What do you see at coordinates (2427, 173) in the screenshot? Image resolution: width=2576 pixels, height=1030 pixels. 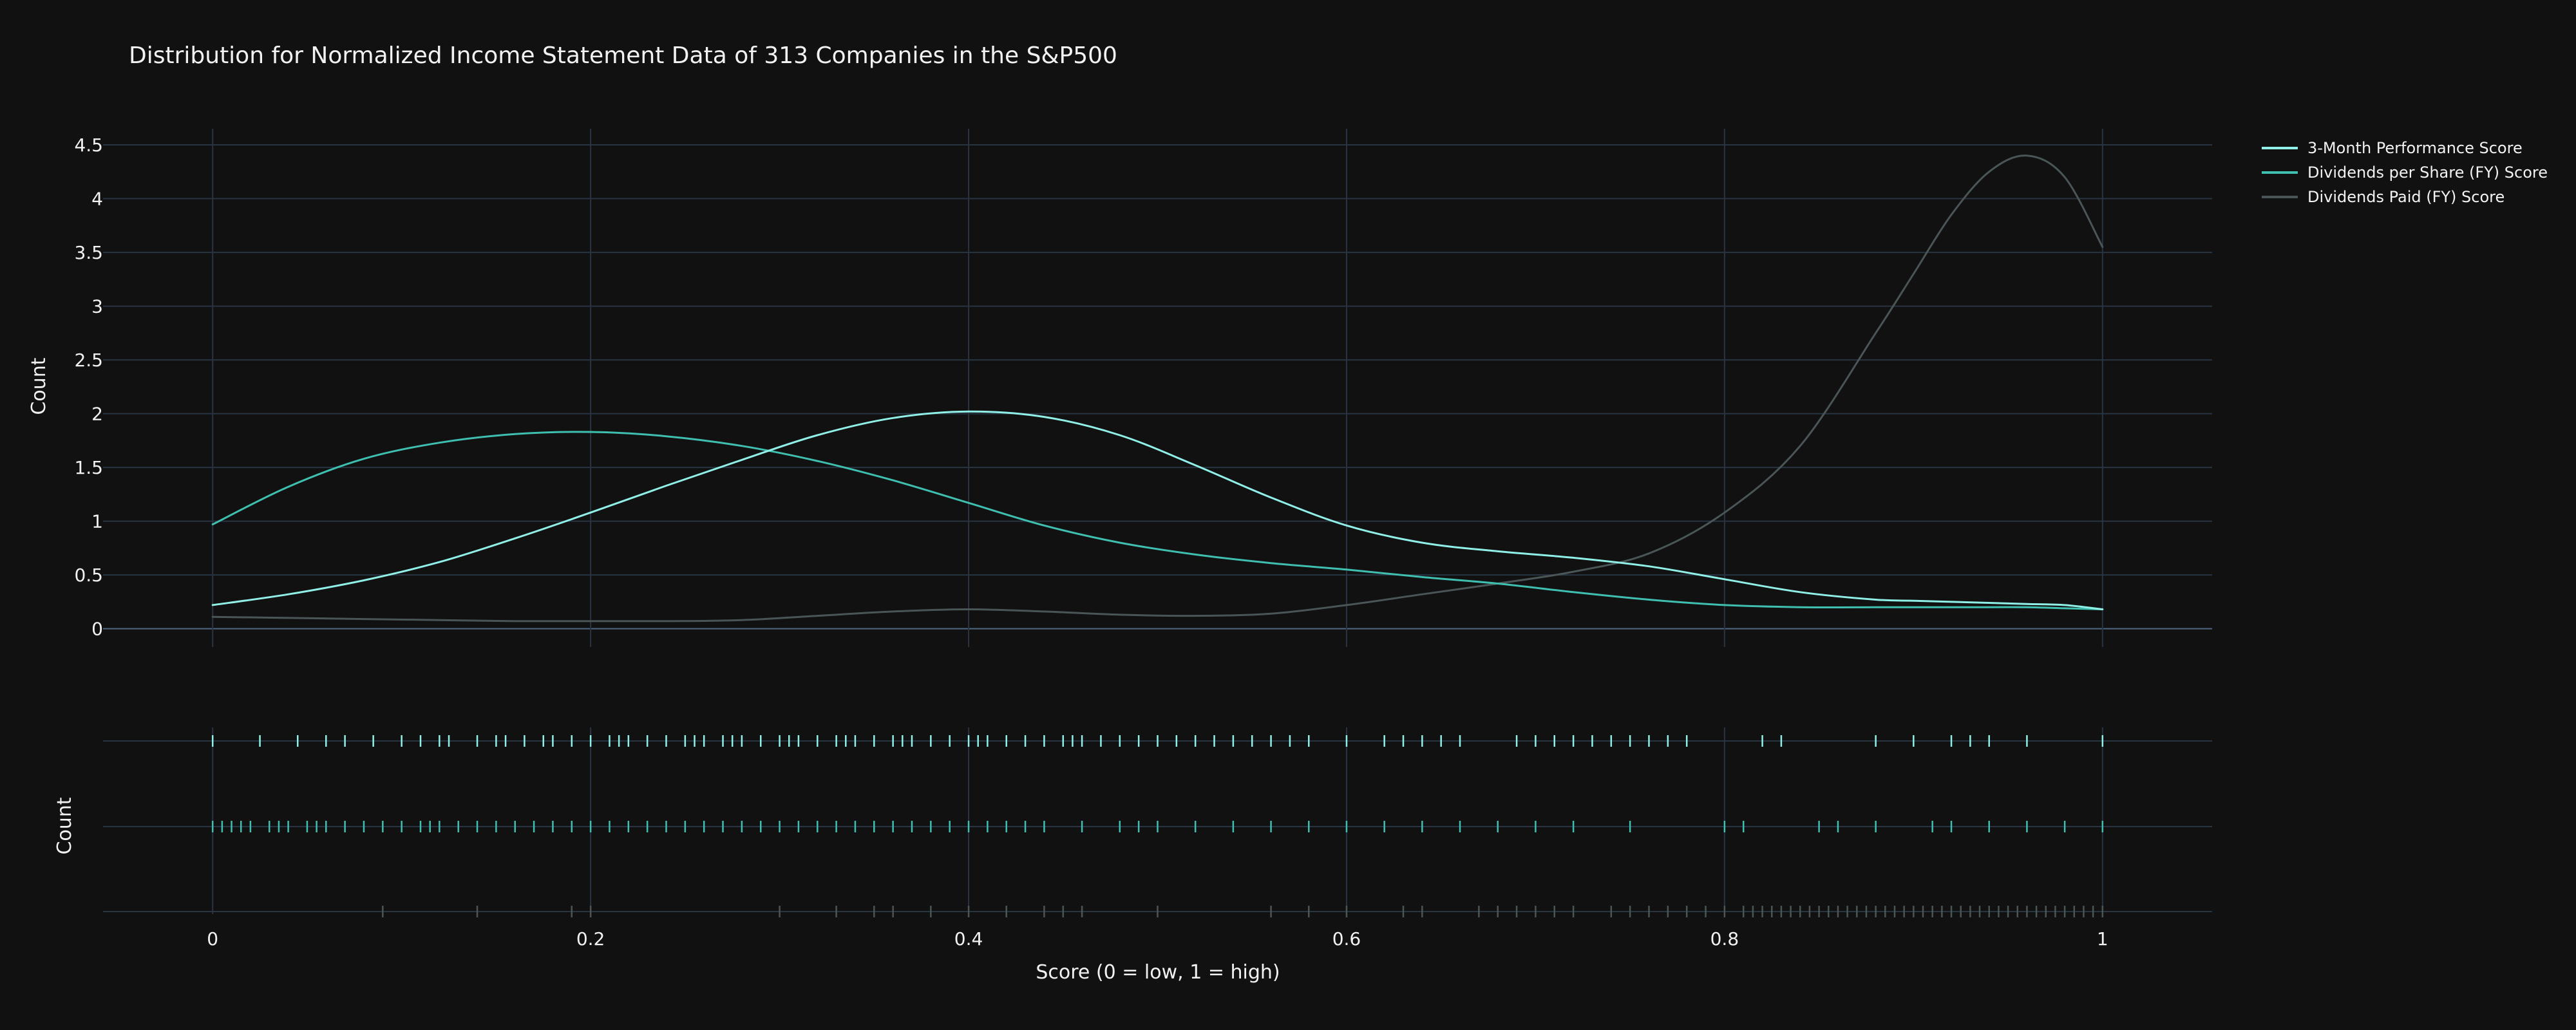 I see `legend-label: Dividends per Share (FY) Score` at bounding box center [2427, 173].